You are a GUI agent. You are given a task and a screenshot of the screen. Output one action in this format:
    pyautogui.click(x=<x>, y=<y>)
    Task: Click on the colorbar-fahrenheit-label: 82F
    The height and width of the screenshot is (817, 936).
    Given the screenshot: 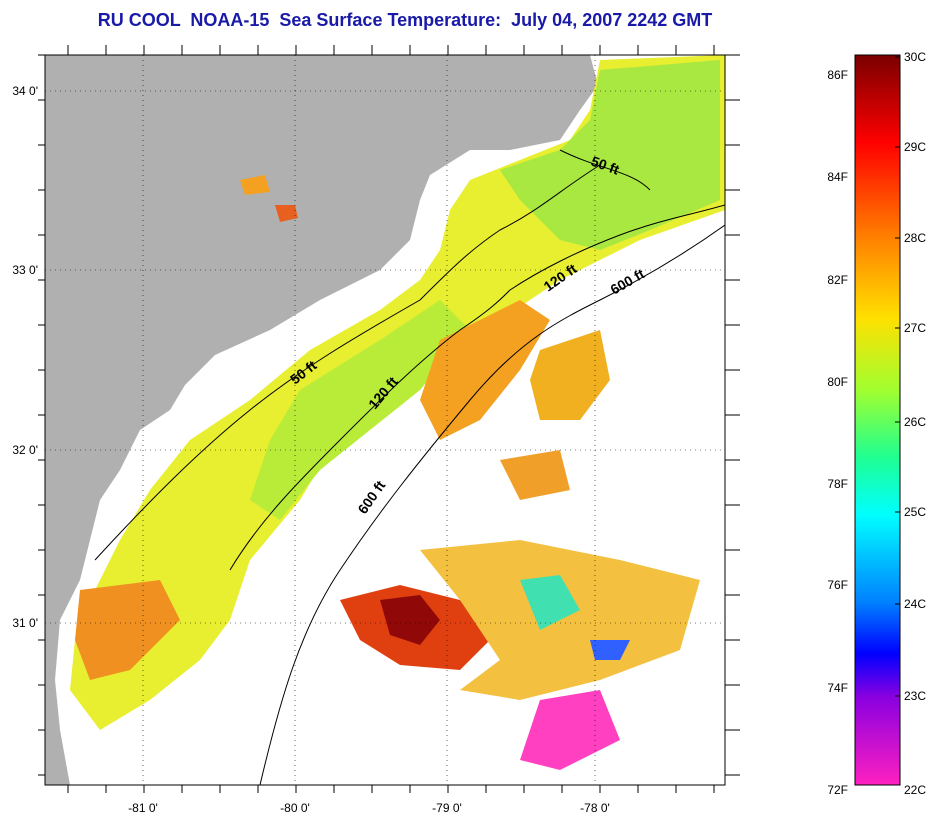 What is the action you would take?
    pyautogui.click(x=837, y=280)
    